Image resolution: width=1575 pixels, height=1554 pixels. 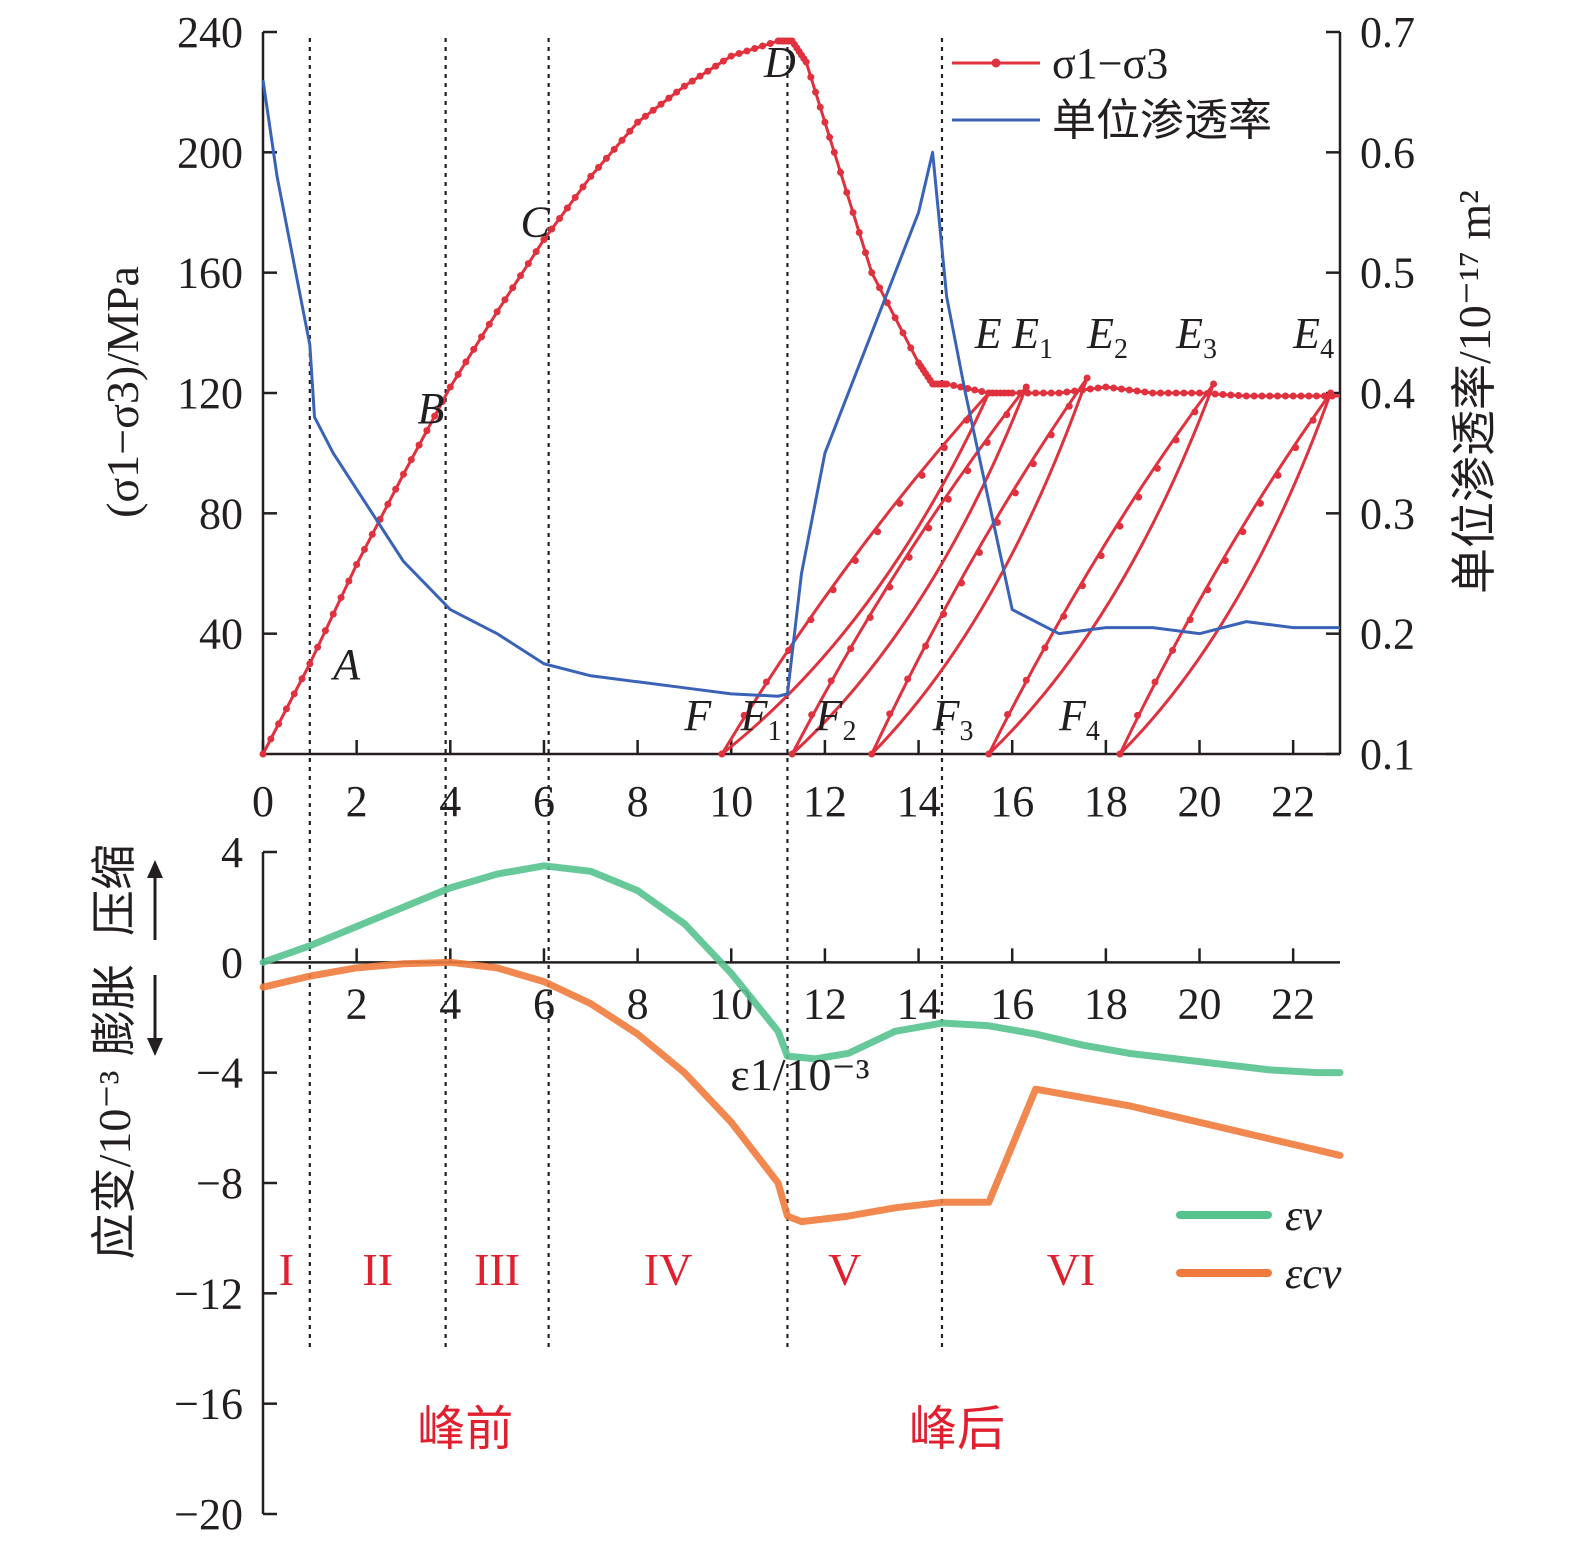 I want to click on point-label-subscript: 4, so click(x=1093, y=731).